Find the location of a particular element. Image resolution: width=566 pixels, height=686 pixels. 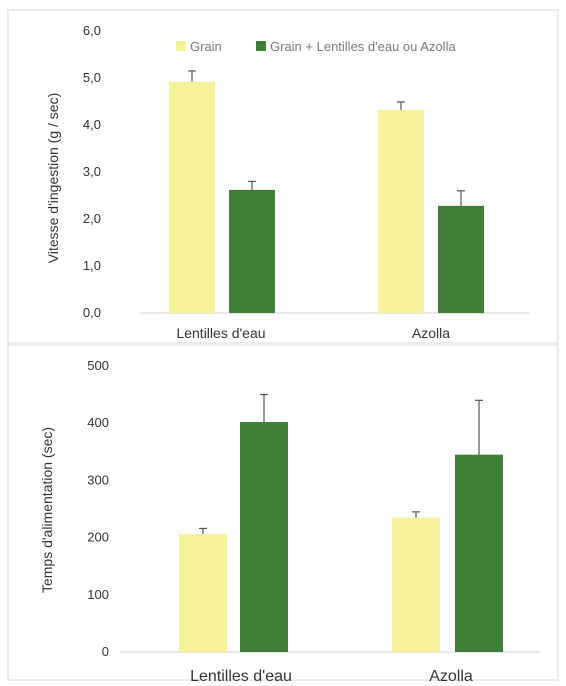

top-category-label: Lentilles d'eau is located at coordinates (220, 333).